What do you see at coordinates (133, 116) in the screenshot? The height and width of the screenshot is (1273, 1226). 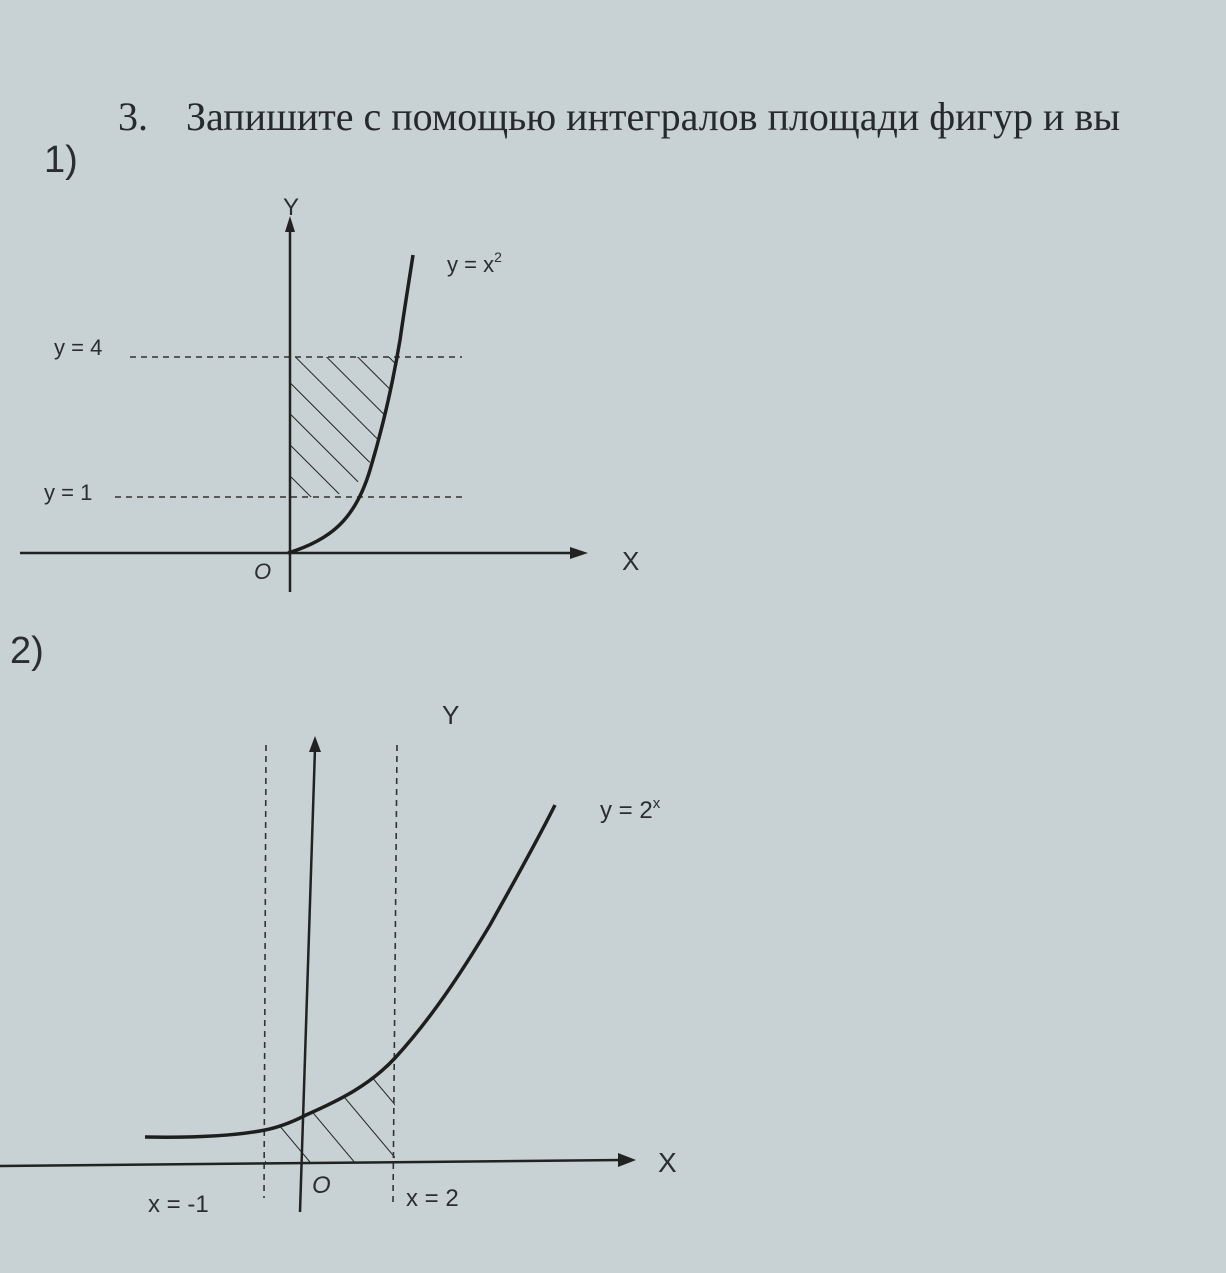 I see `task-number: 3.` at bounding box center [133, 116].